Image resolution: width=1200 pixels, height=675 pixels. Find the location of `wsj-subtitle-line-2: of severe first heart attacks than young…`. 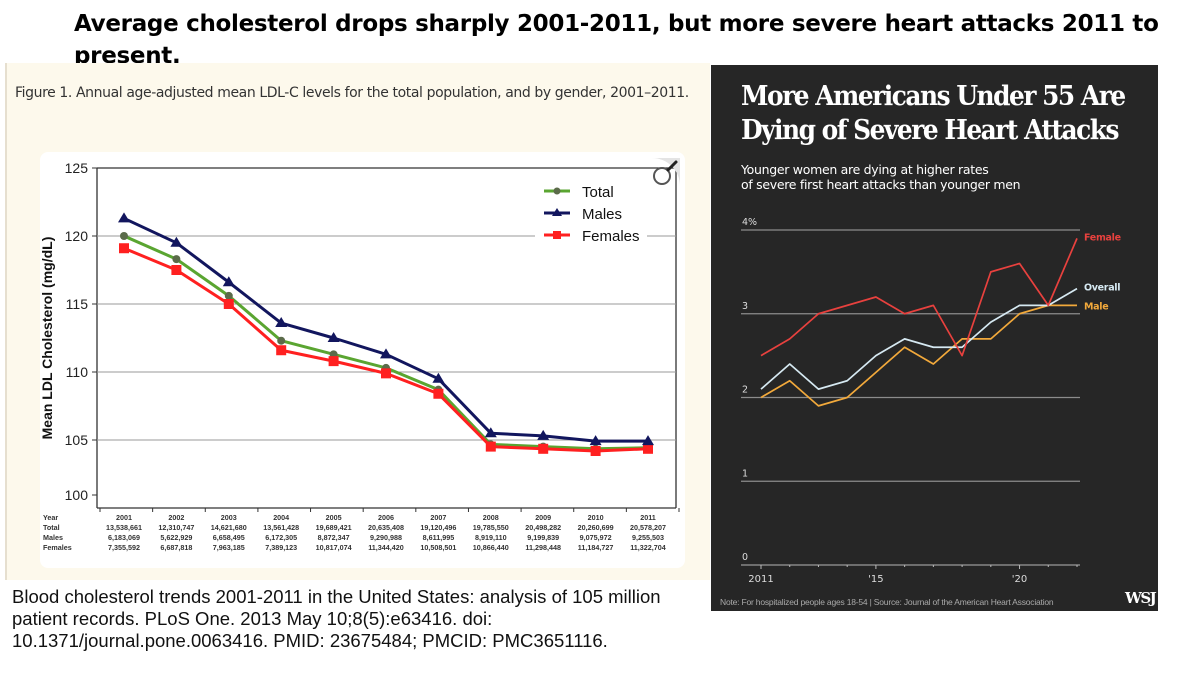

wsj-subtitle-line-2: of severe first heart attacks than young… is located at coordinates (881, 184).